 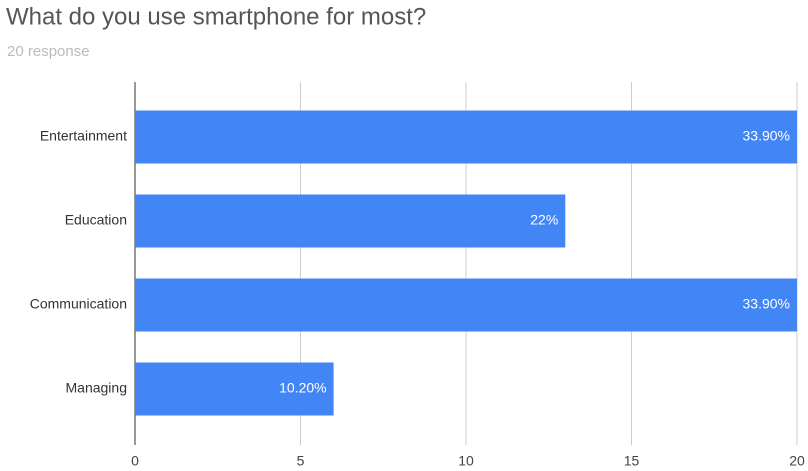 What do you see at coordinates (466, 461) in the screenshot?
I see `x-tick-label: 10` at bounding box center [466, 461].